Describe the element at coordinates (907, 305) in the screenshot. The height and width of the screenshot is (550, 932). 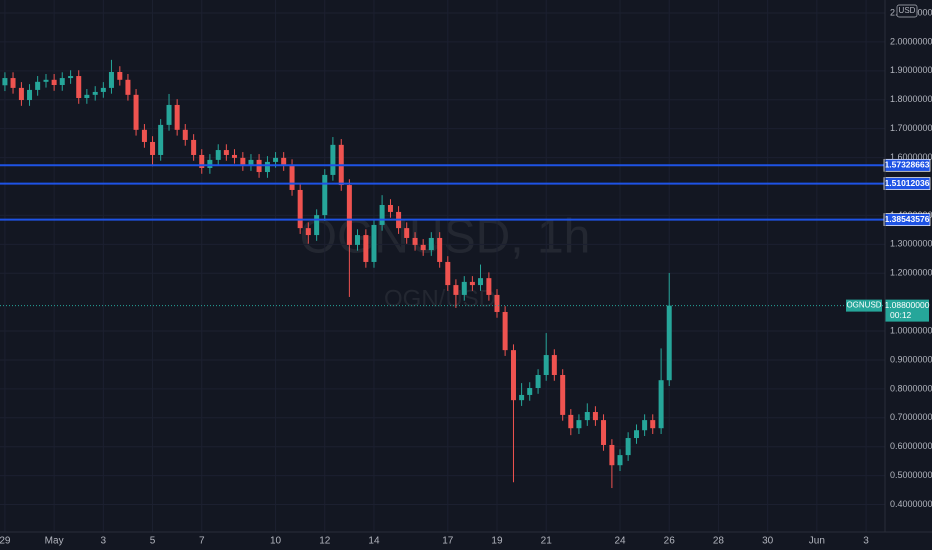
I see `last-price-label: 1.08800000` at that location.